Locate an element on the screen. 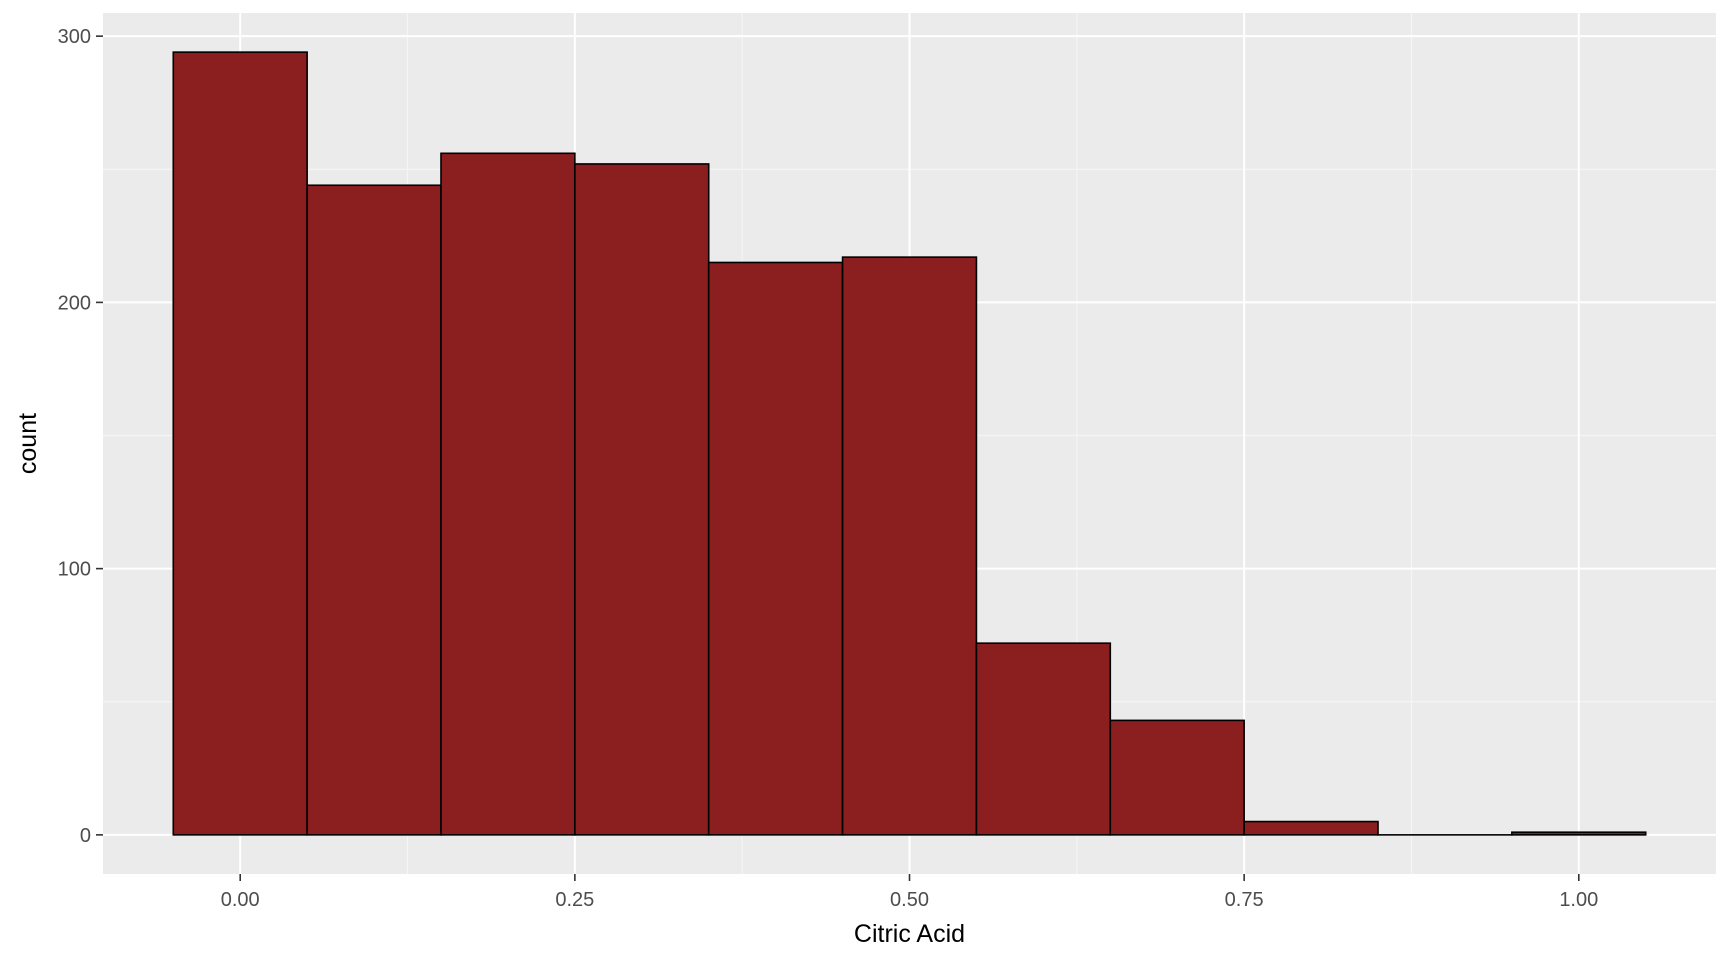 The image size is (1728, 960). x-axis: 0.00 0.25 0.50 0.75 1.00 is located at coordinates (909, 892).